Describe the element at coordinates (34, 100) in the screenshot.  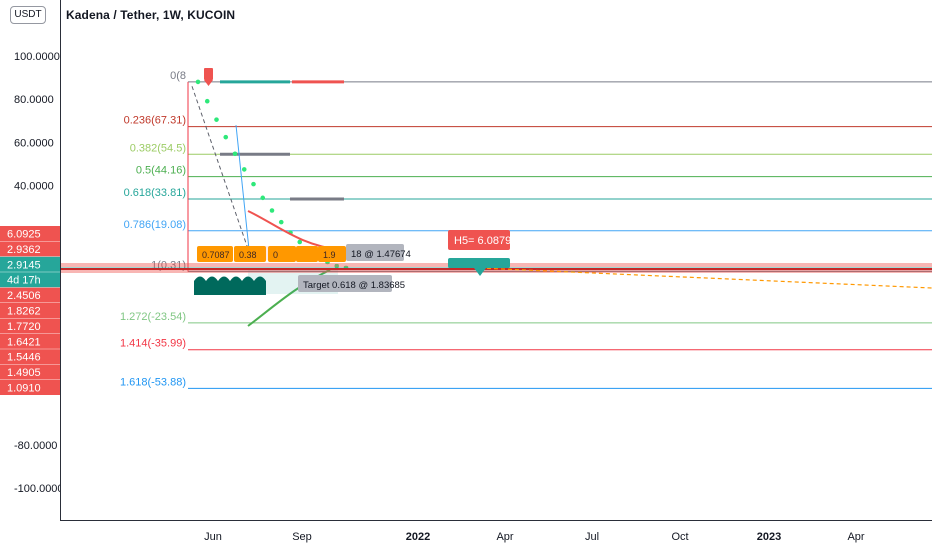
I see `y-tick-label: 80.0000` at that location.